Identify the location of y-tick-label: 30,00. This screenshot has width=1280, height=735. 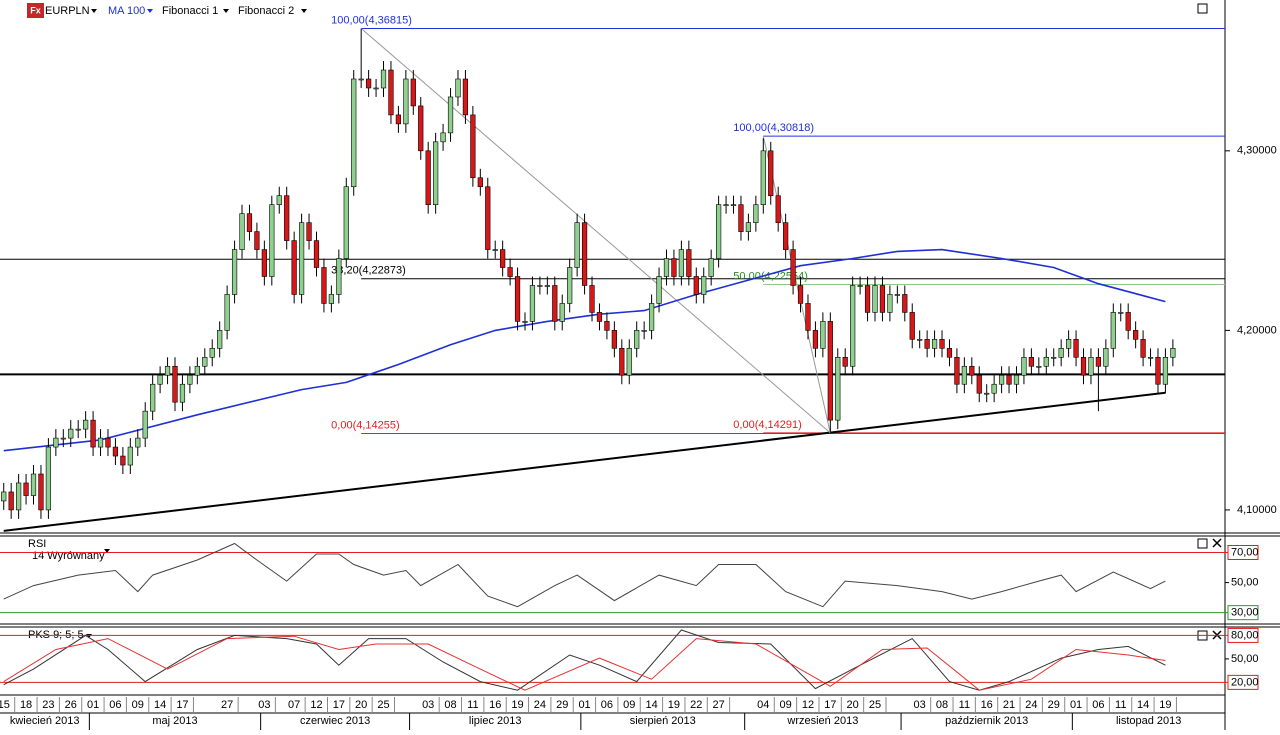
(1245, 613).